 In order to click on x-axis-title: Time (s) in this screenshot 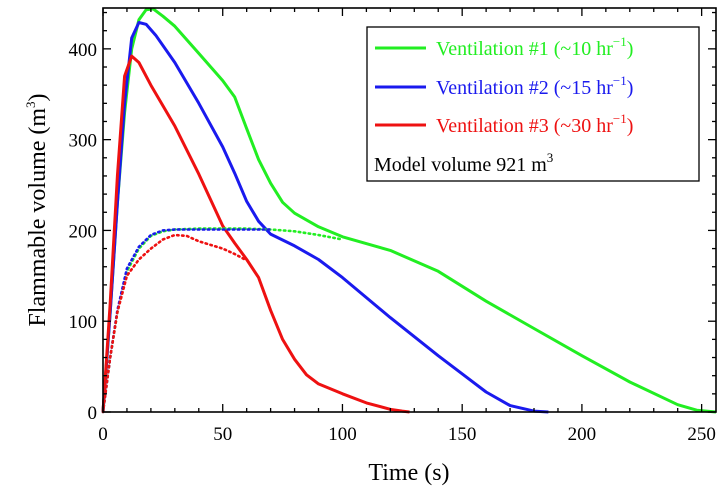, I will do `click(408, 473)`.